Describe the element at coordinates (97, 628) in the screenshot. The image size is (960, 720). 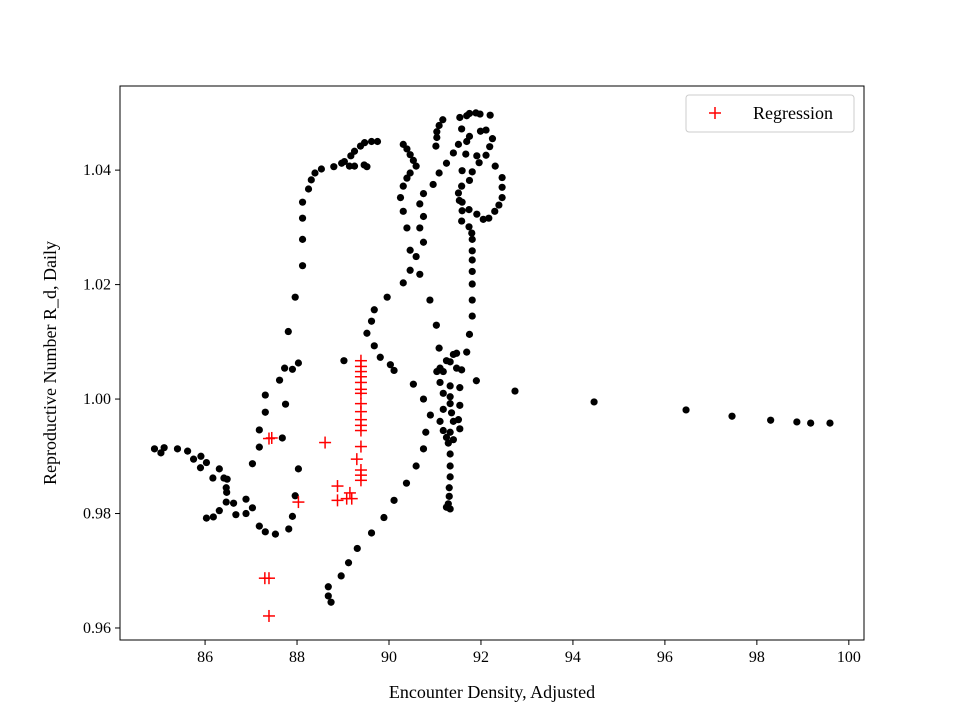
I see `y-tick-label: 0.96` at that location.